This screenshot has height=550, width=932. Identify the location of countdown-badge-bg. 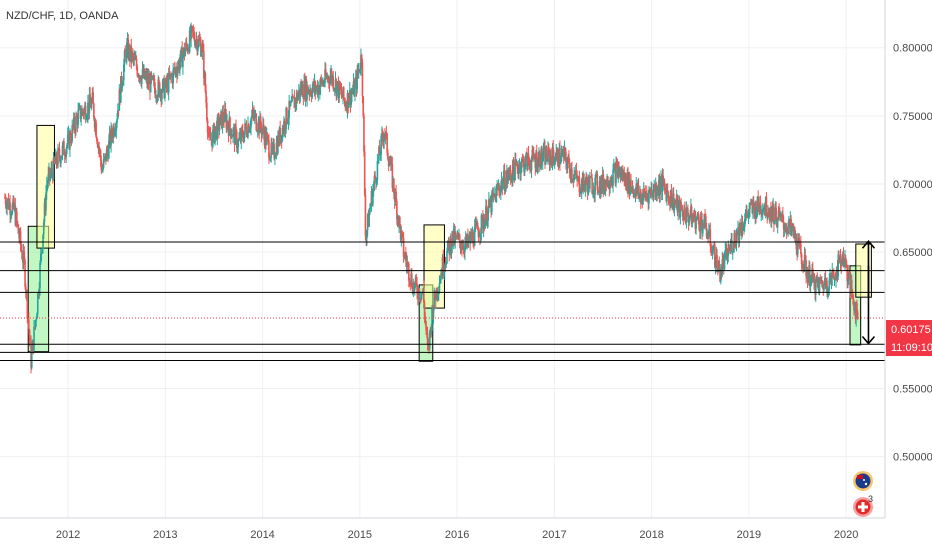
(909, 347).